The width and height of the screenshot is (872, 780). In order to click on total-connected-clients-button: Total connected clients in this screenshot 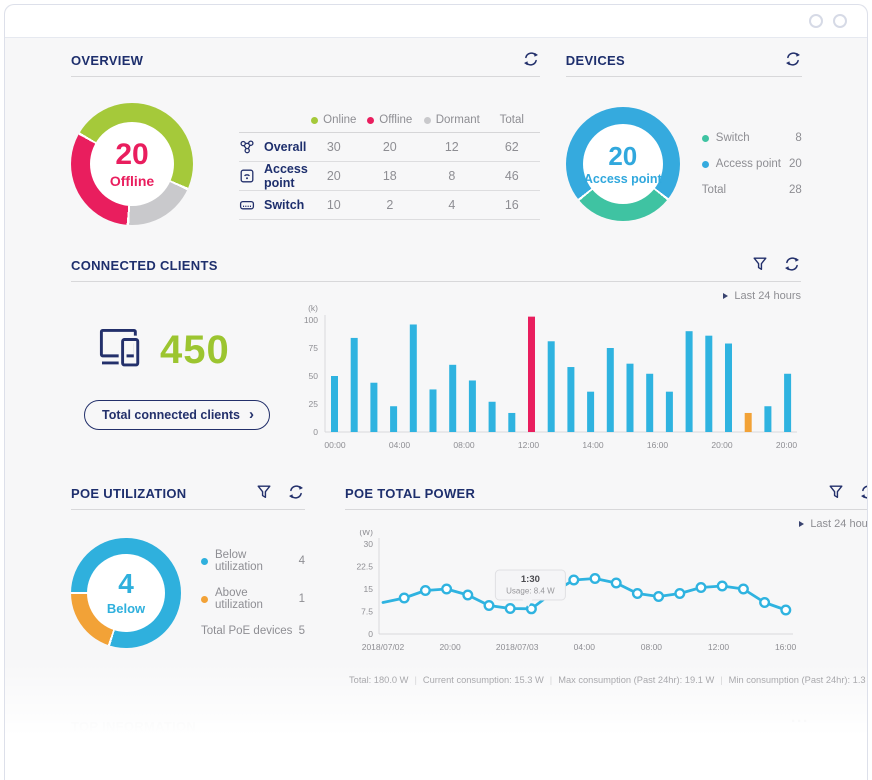, I will do `click(177, 415)`.